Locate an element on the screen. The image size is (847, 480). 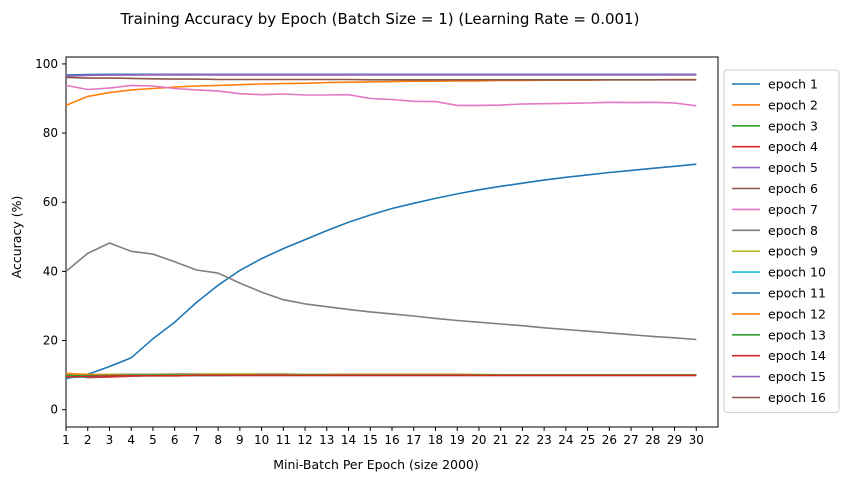
x-tick-label: 5 is located at coordinates (153, 440).